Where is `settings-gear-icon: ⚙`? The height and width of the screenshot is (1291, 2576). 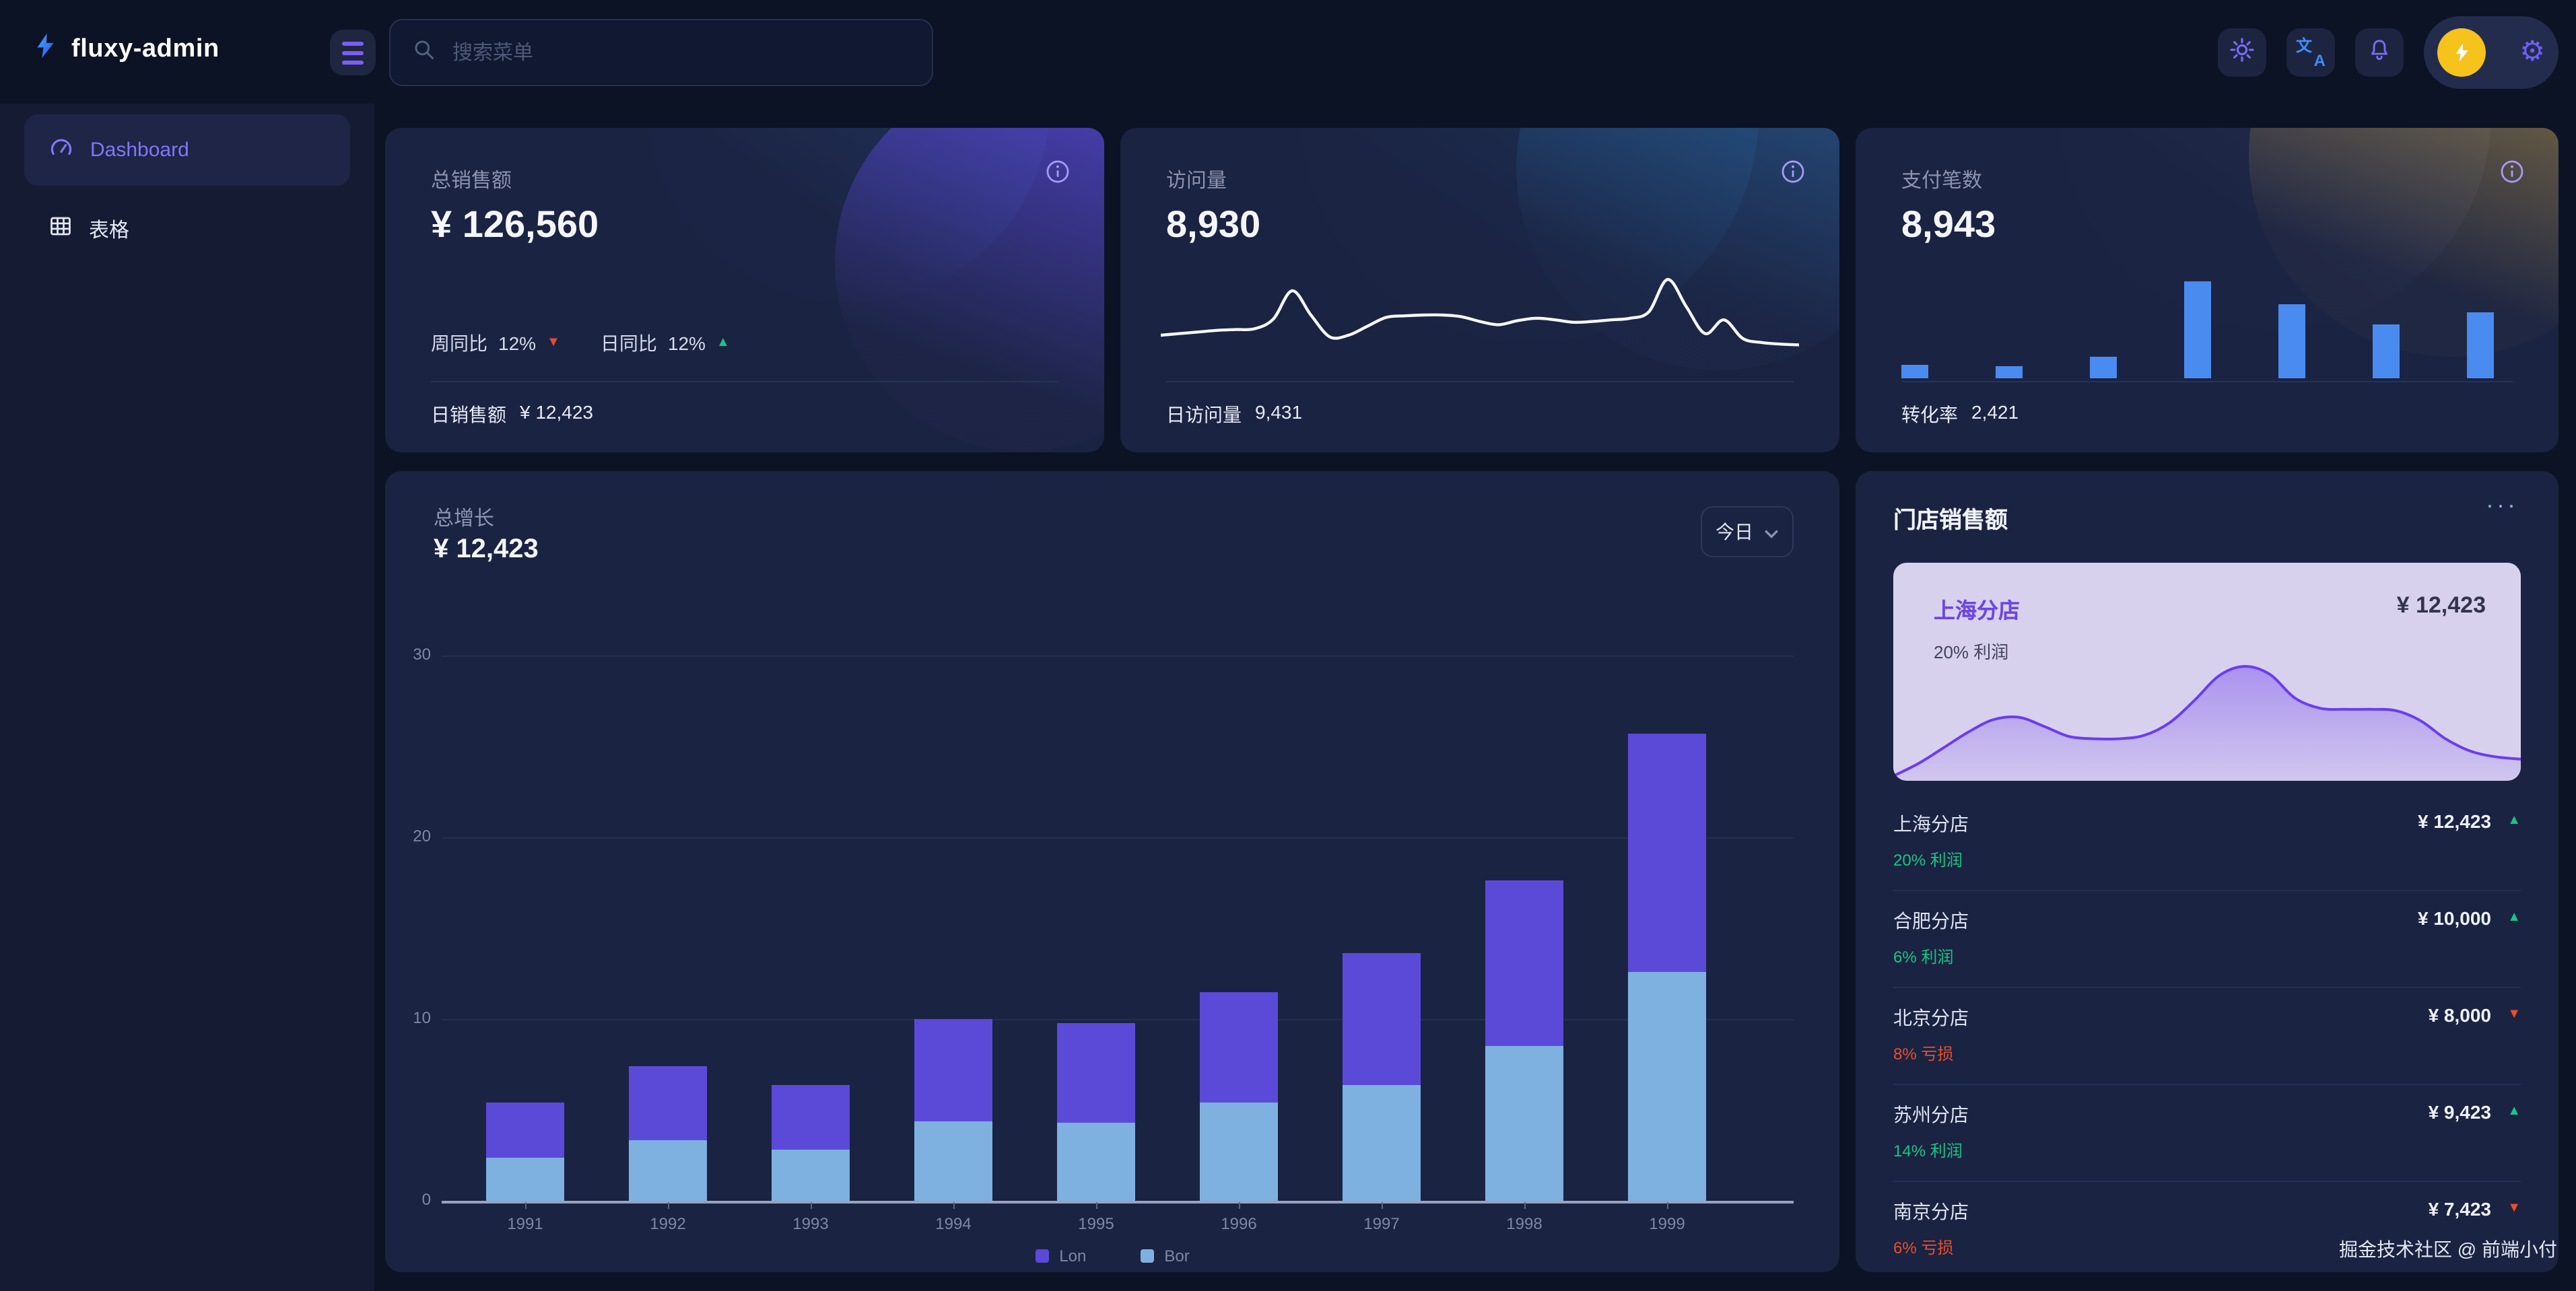 settings-gear-icon: ⚙ is located at coordinates (2532, 51).